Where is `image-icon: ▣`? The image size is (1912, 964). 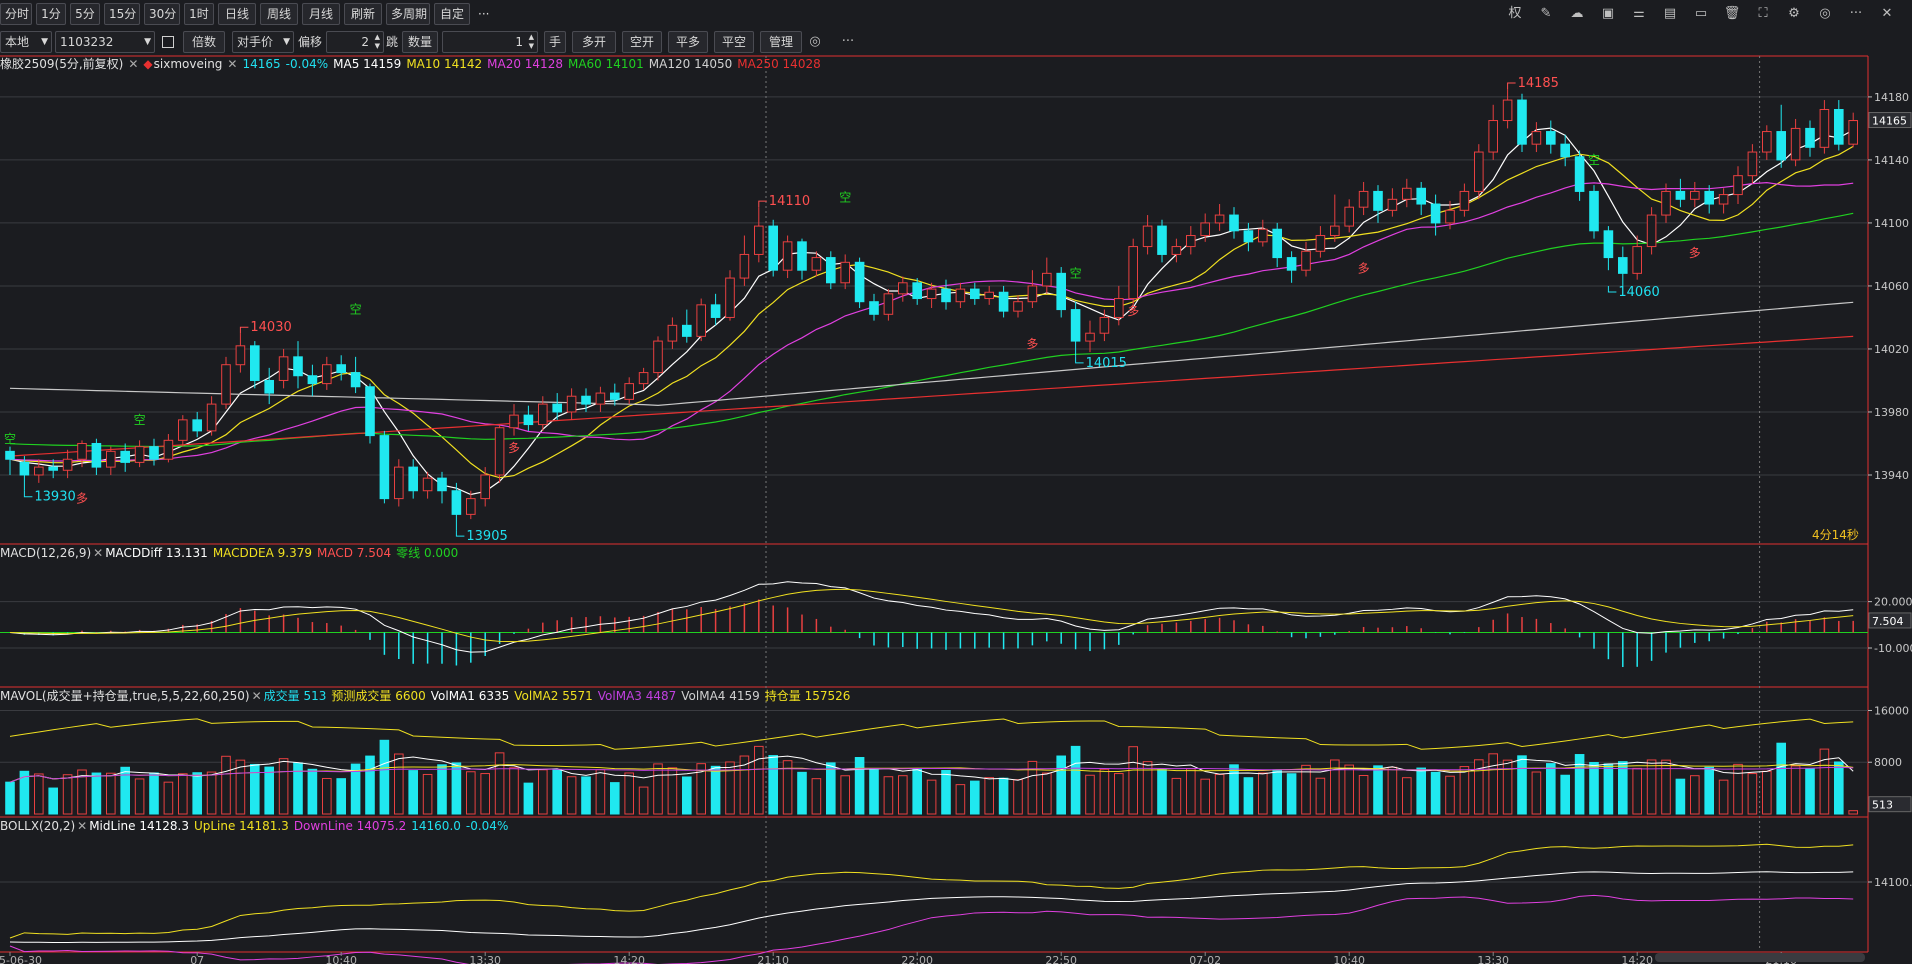 image-icon: ▣ is located at coordinates (1608, 13).